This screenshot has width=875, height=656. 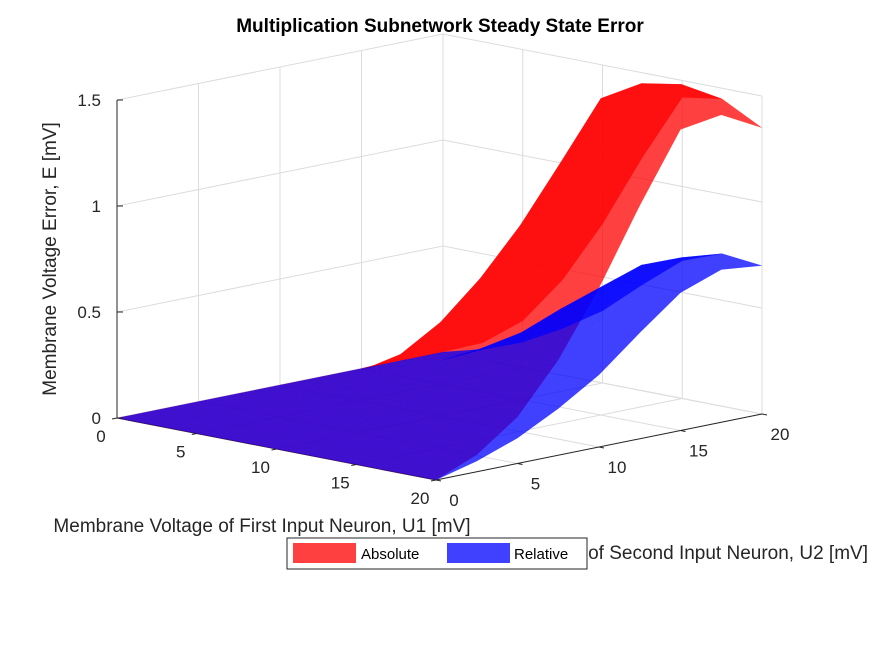 What do you see at coordinates (96, 418) in the screenshot?
I see `z-tick-label: 0` at bounding box center [96, 418].